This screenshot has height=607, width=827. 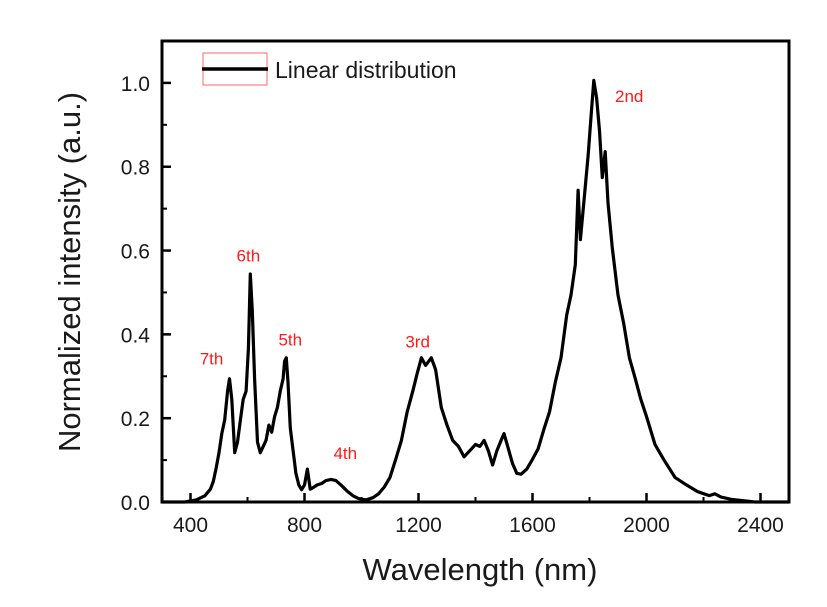 I want to click on peak-label-3rd: 3rd, so click(x=417, y=341).